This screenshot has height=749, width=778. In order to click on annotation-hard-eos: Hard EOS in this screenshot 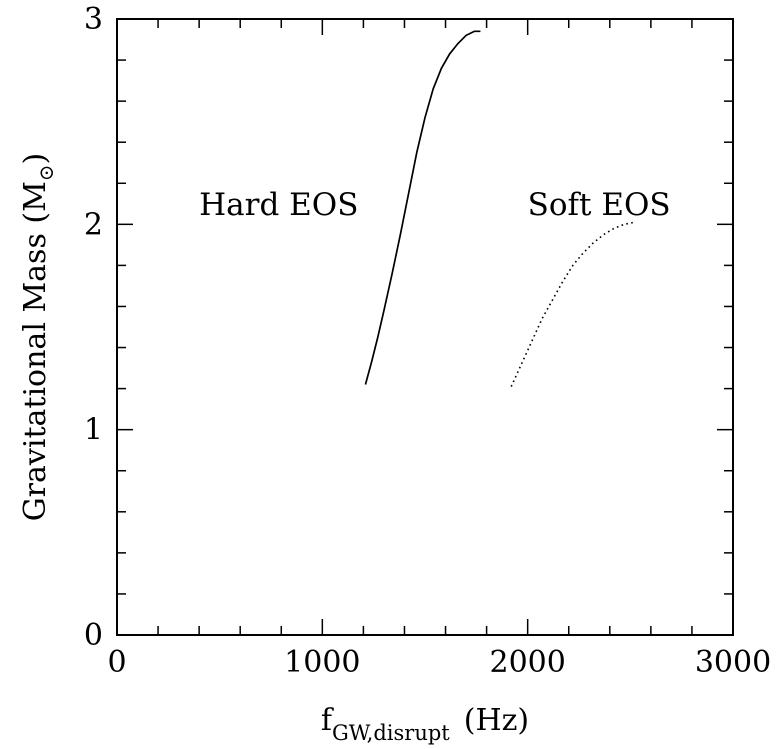, I will do `click(278, 205)`.